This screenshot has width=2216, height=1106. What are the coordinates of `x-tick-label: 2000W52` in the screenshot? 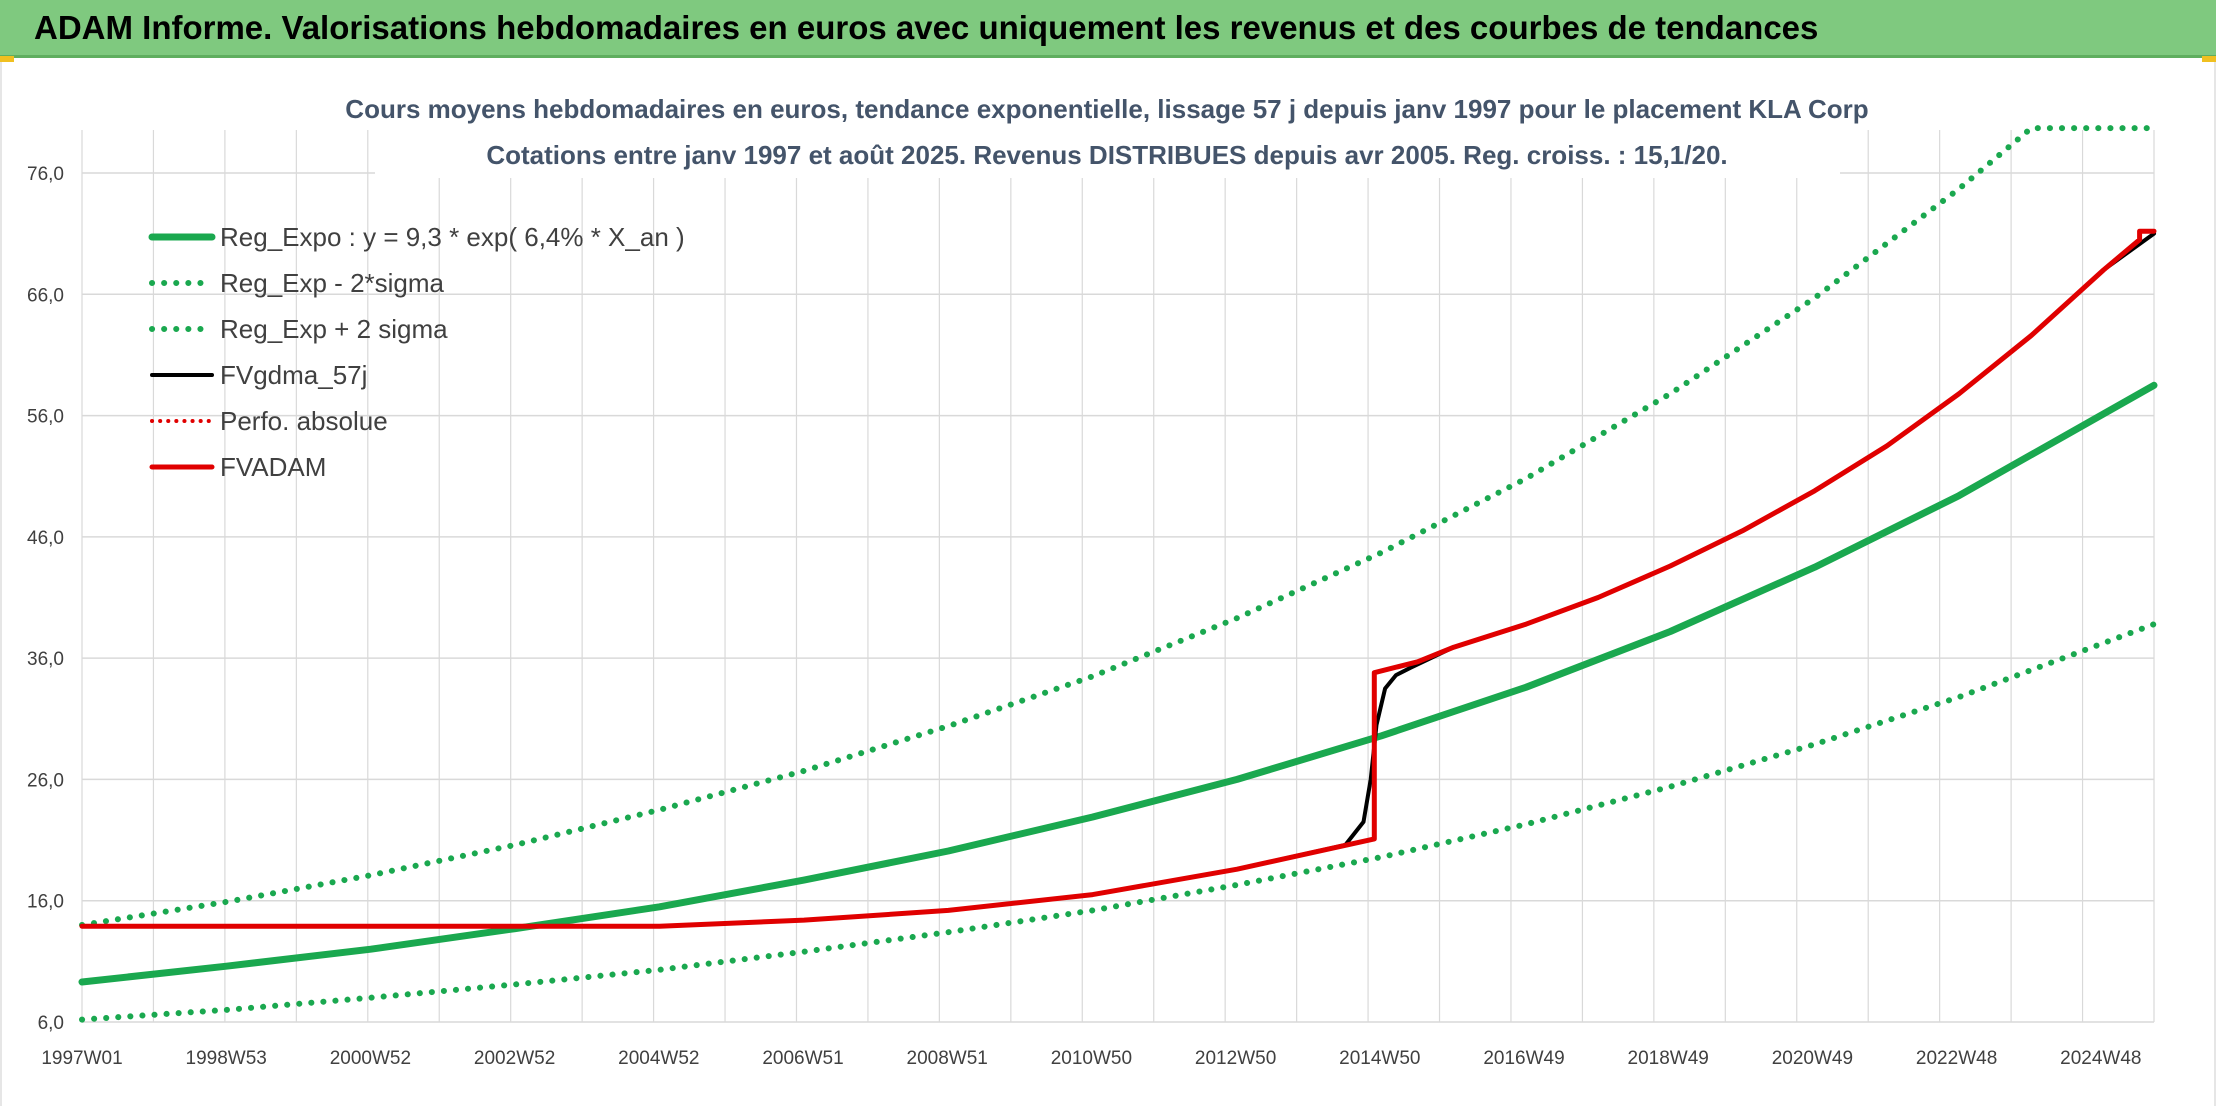 It's located at (370, 1058).